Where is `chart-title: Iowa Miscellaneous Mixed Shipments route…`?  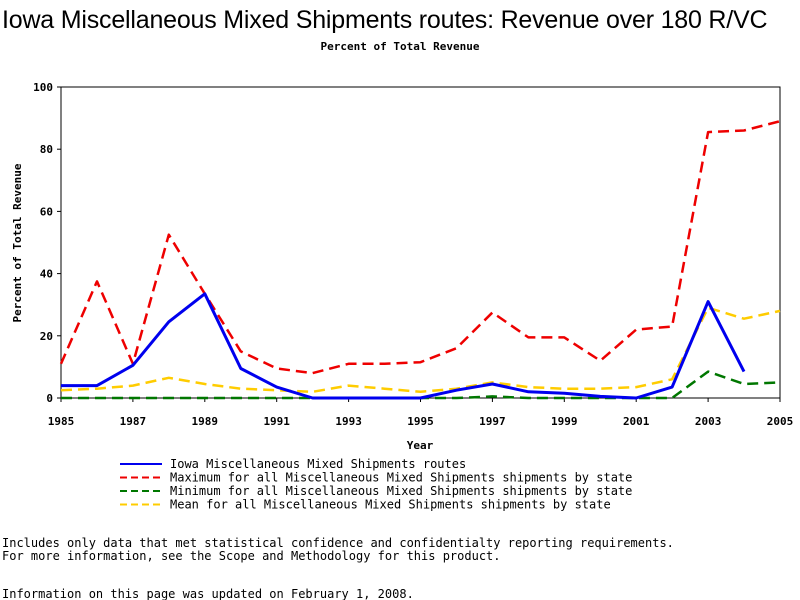
chart-title: Iowa Miscellaneous Mixed Shipments route… is located at coordinates (385, 20).